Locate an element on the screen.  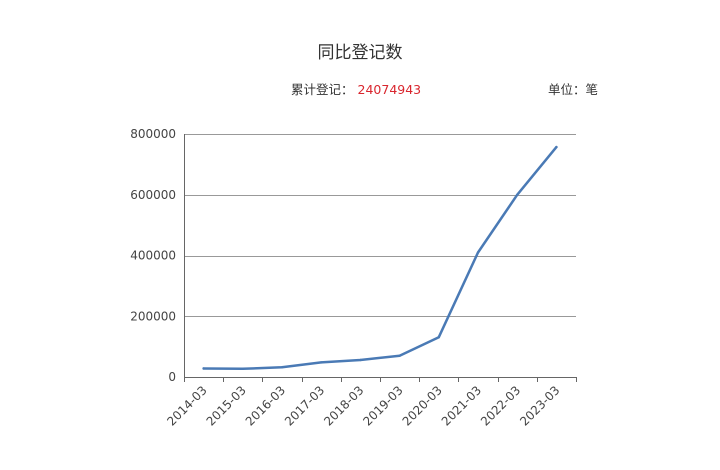
total-label: 累计登记： is located at coordinates (322, 89).